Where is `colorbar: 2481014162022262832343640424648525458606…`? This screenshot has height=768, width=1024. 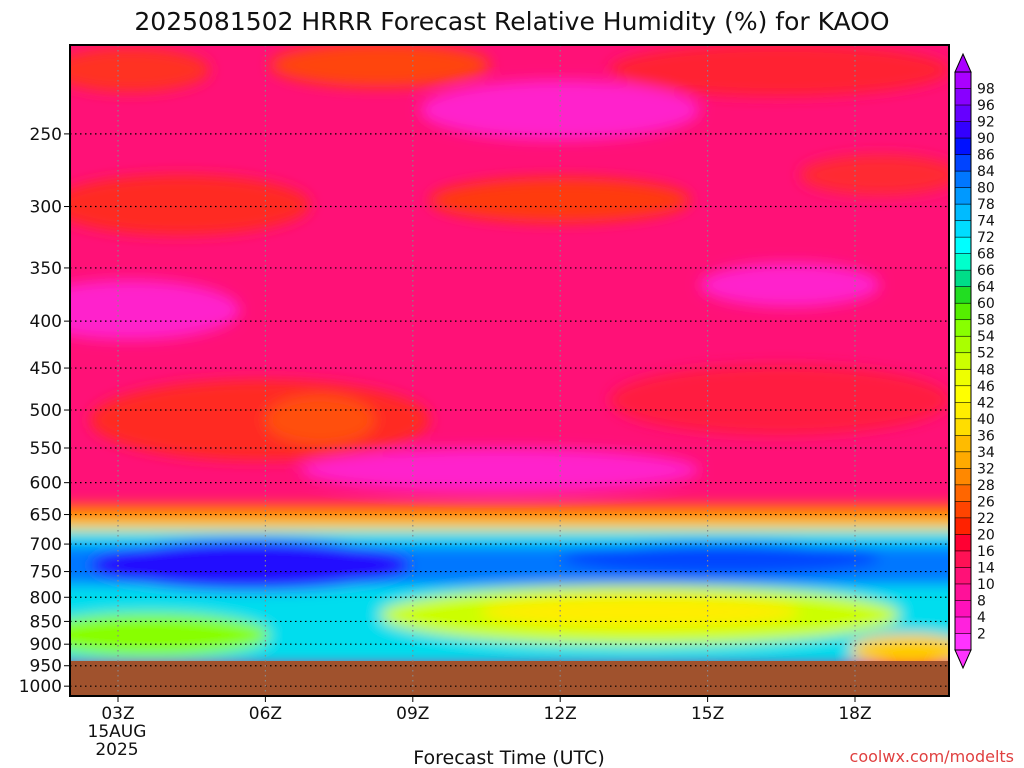
colorbar: 2481014162022262832343640424648525458606… is located at coordinates (974, 361).